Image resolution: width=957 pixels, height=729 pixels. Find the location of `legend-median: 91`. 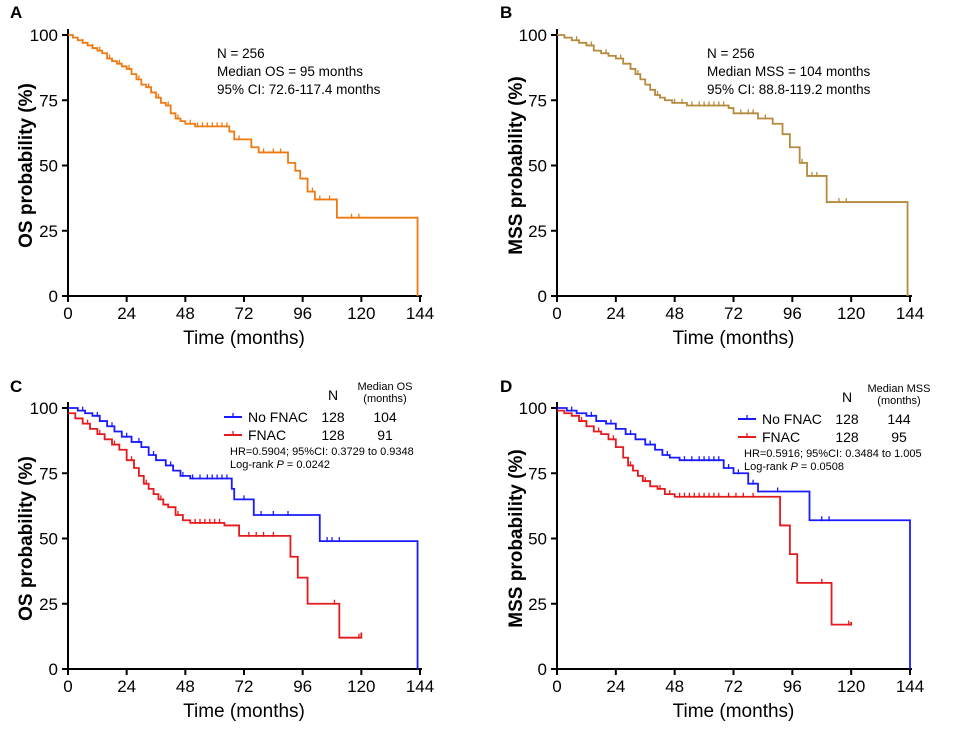

legend-median: 91 is located at coordinates (385, 435).